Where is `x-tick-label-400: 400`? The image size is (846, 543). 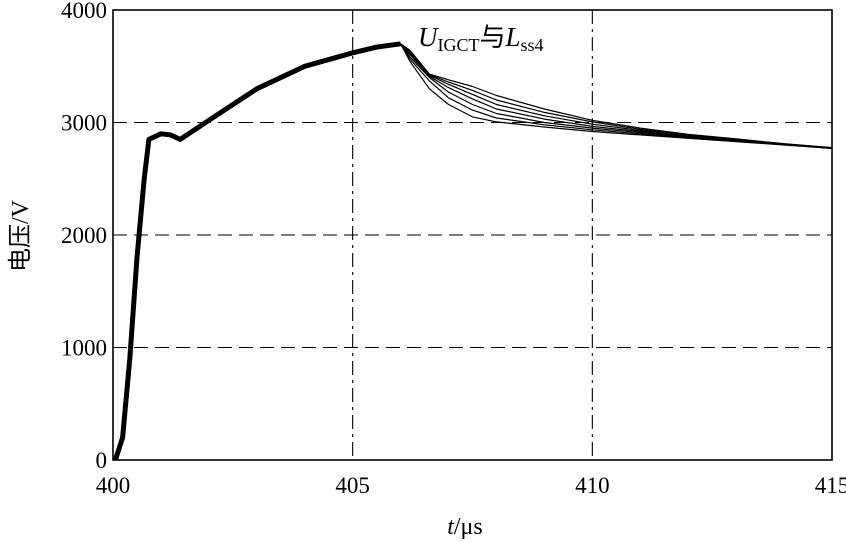 x-tick-label-400: 400 is located at coordinates (113, 485).